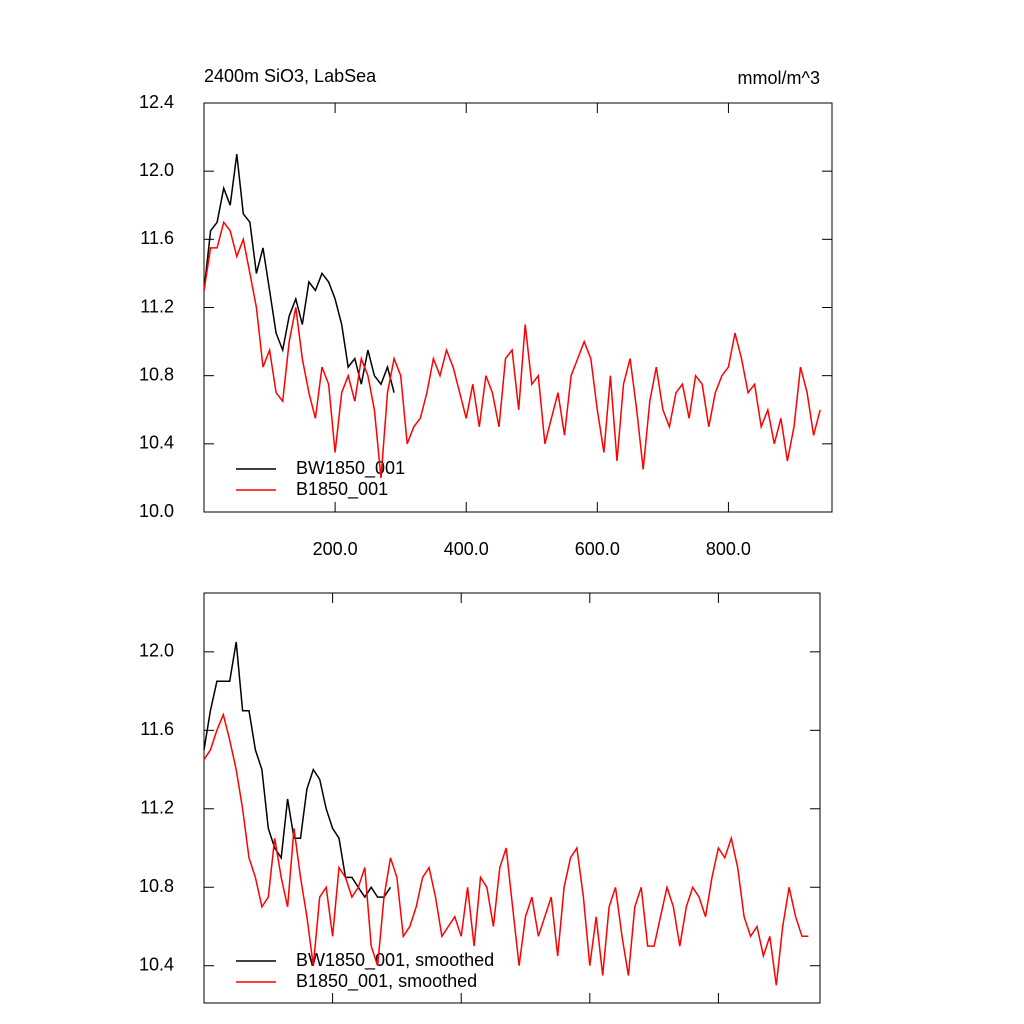  What do you see at coordinates (386, 981) in the screenshot?
I see `legend-label: B1850_001, smoothed` at bounding box center [386, 981].